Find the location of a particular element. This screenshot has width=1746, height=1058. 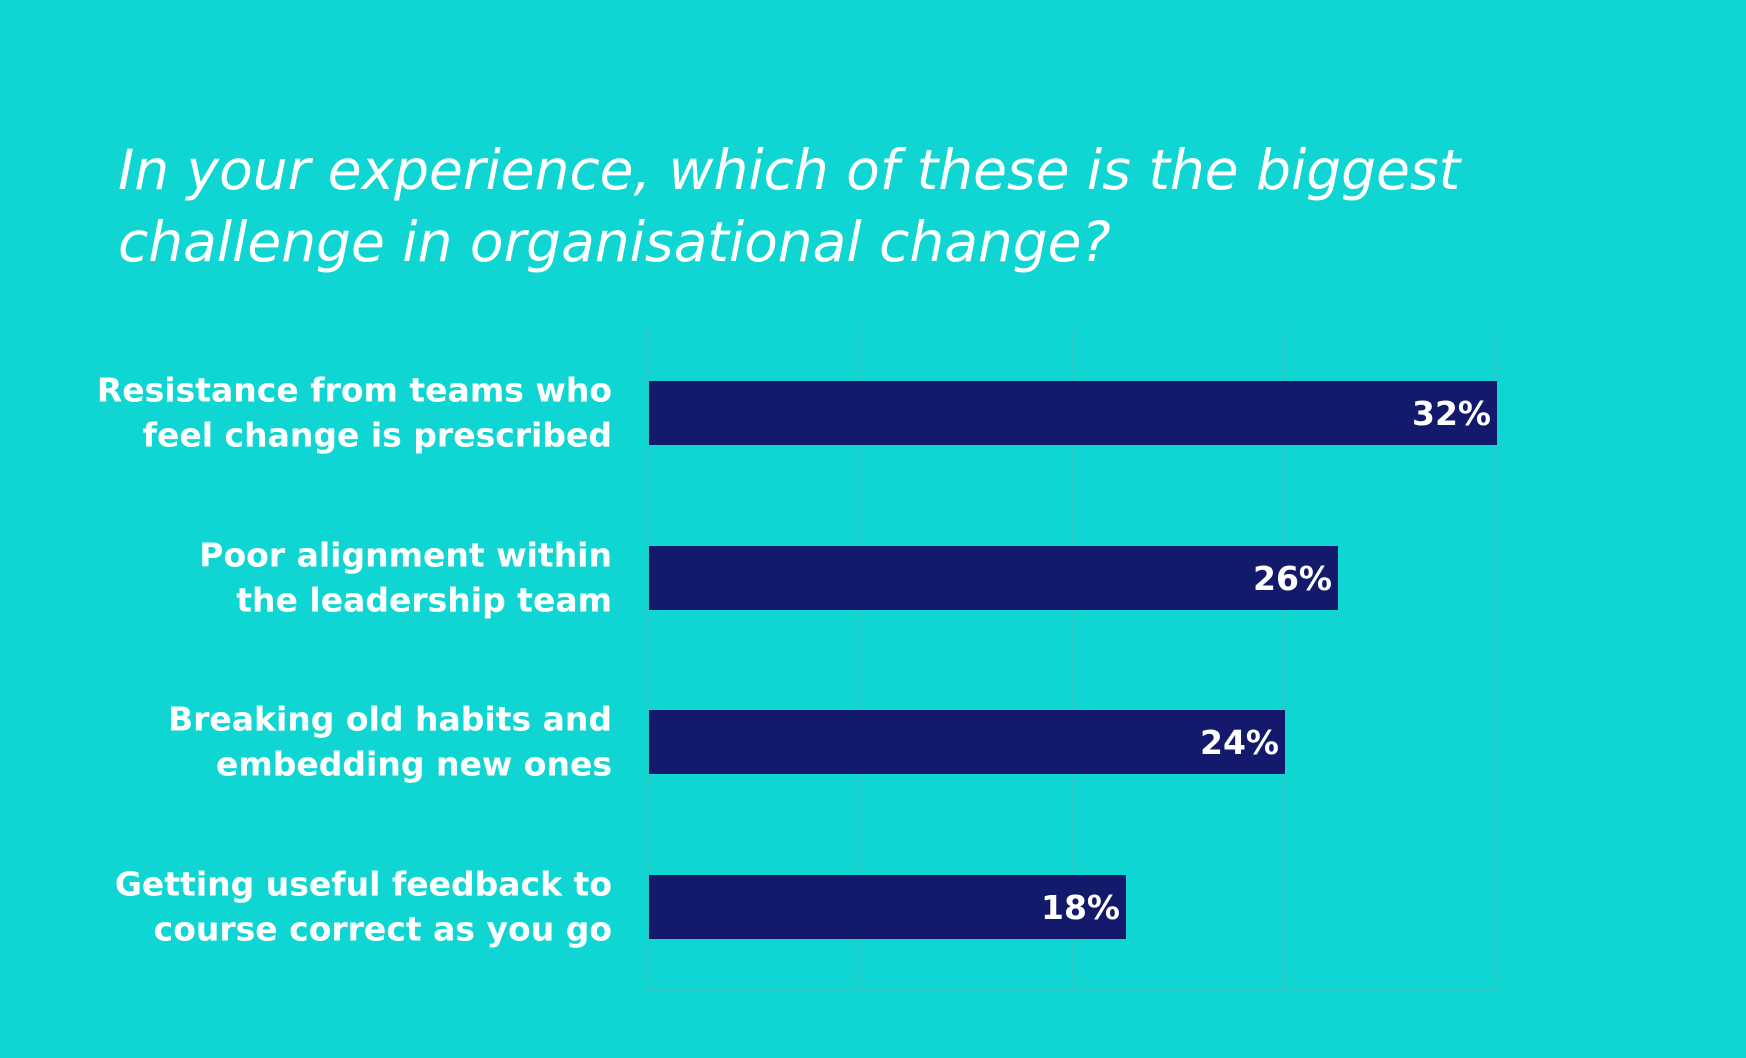

data-label-3: 18% is located at coordinates (1080, 907).